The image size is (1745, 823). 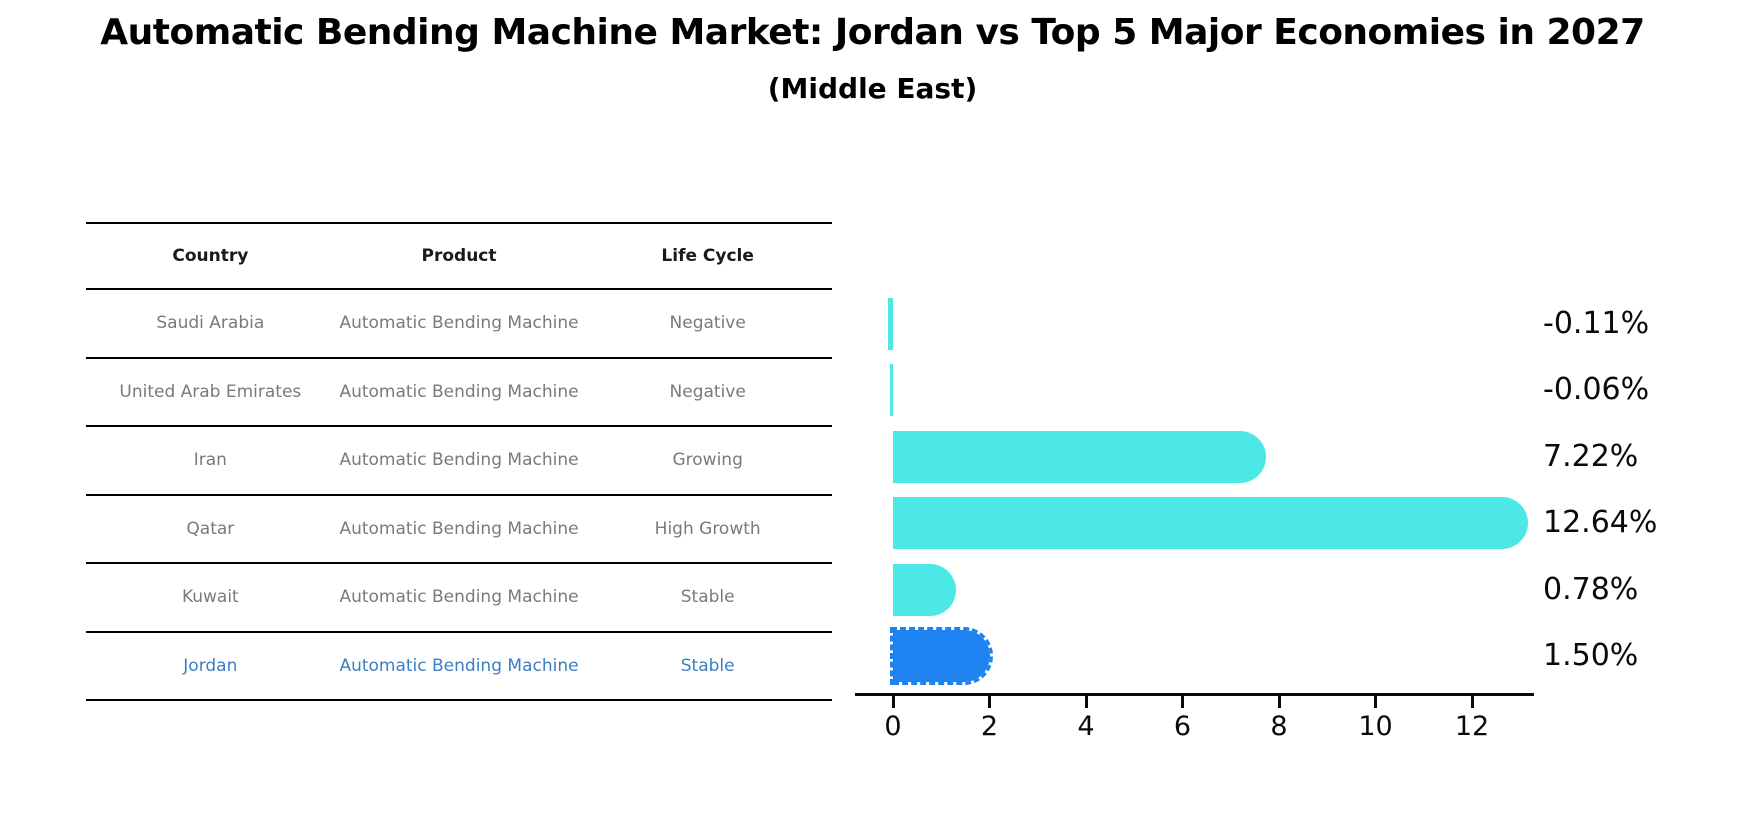 I want to click on x-axis-line, so click(x=1194, y=694).